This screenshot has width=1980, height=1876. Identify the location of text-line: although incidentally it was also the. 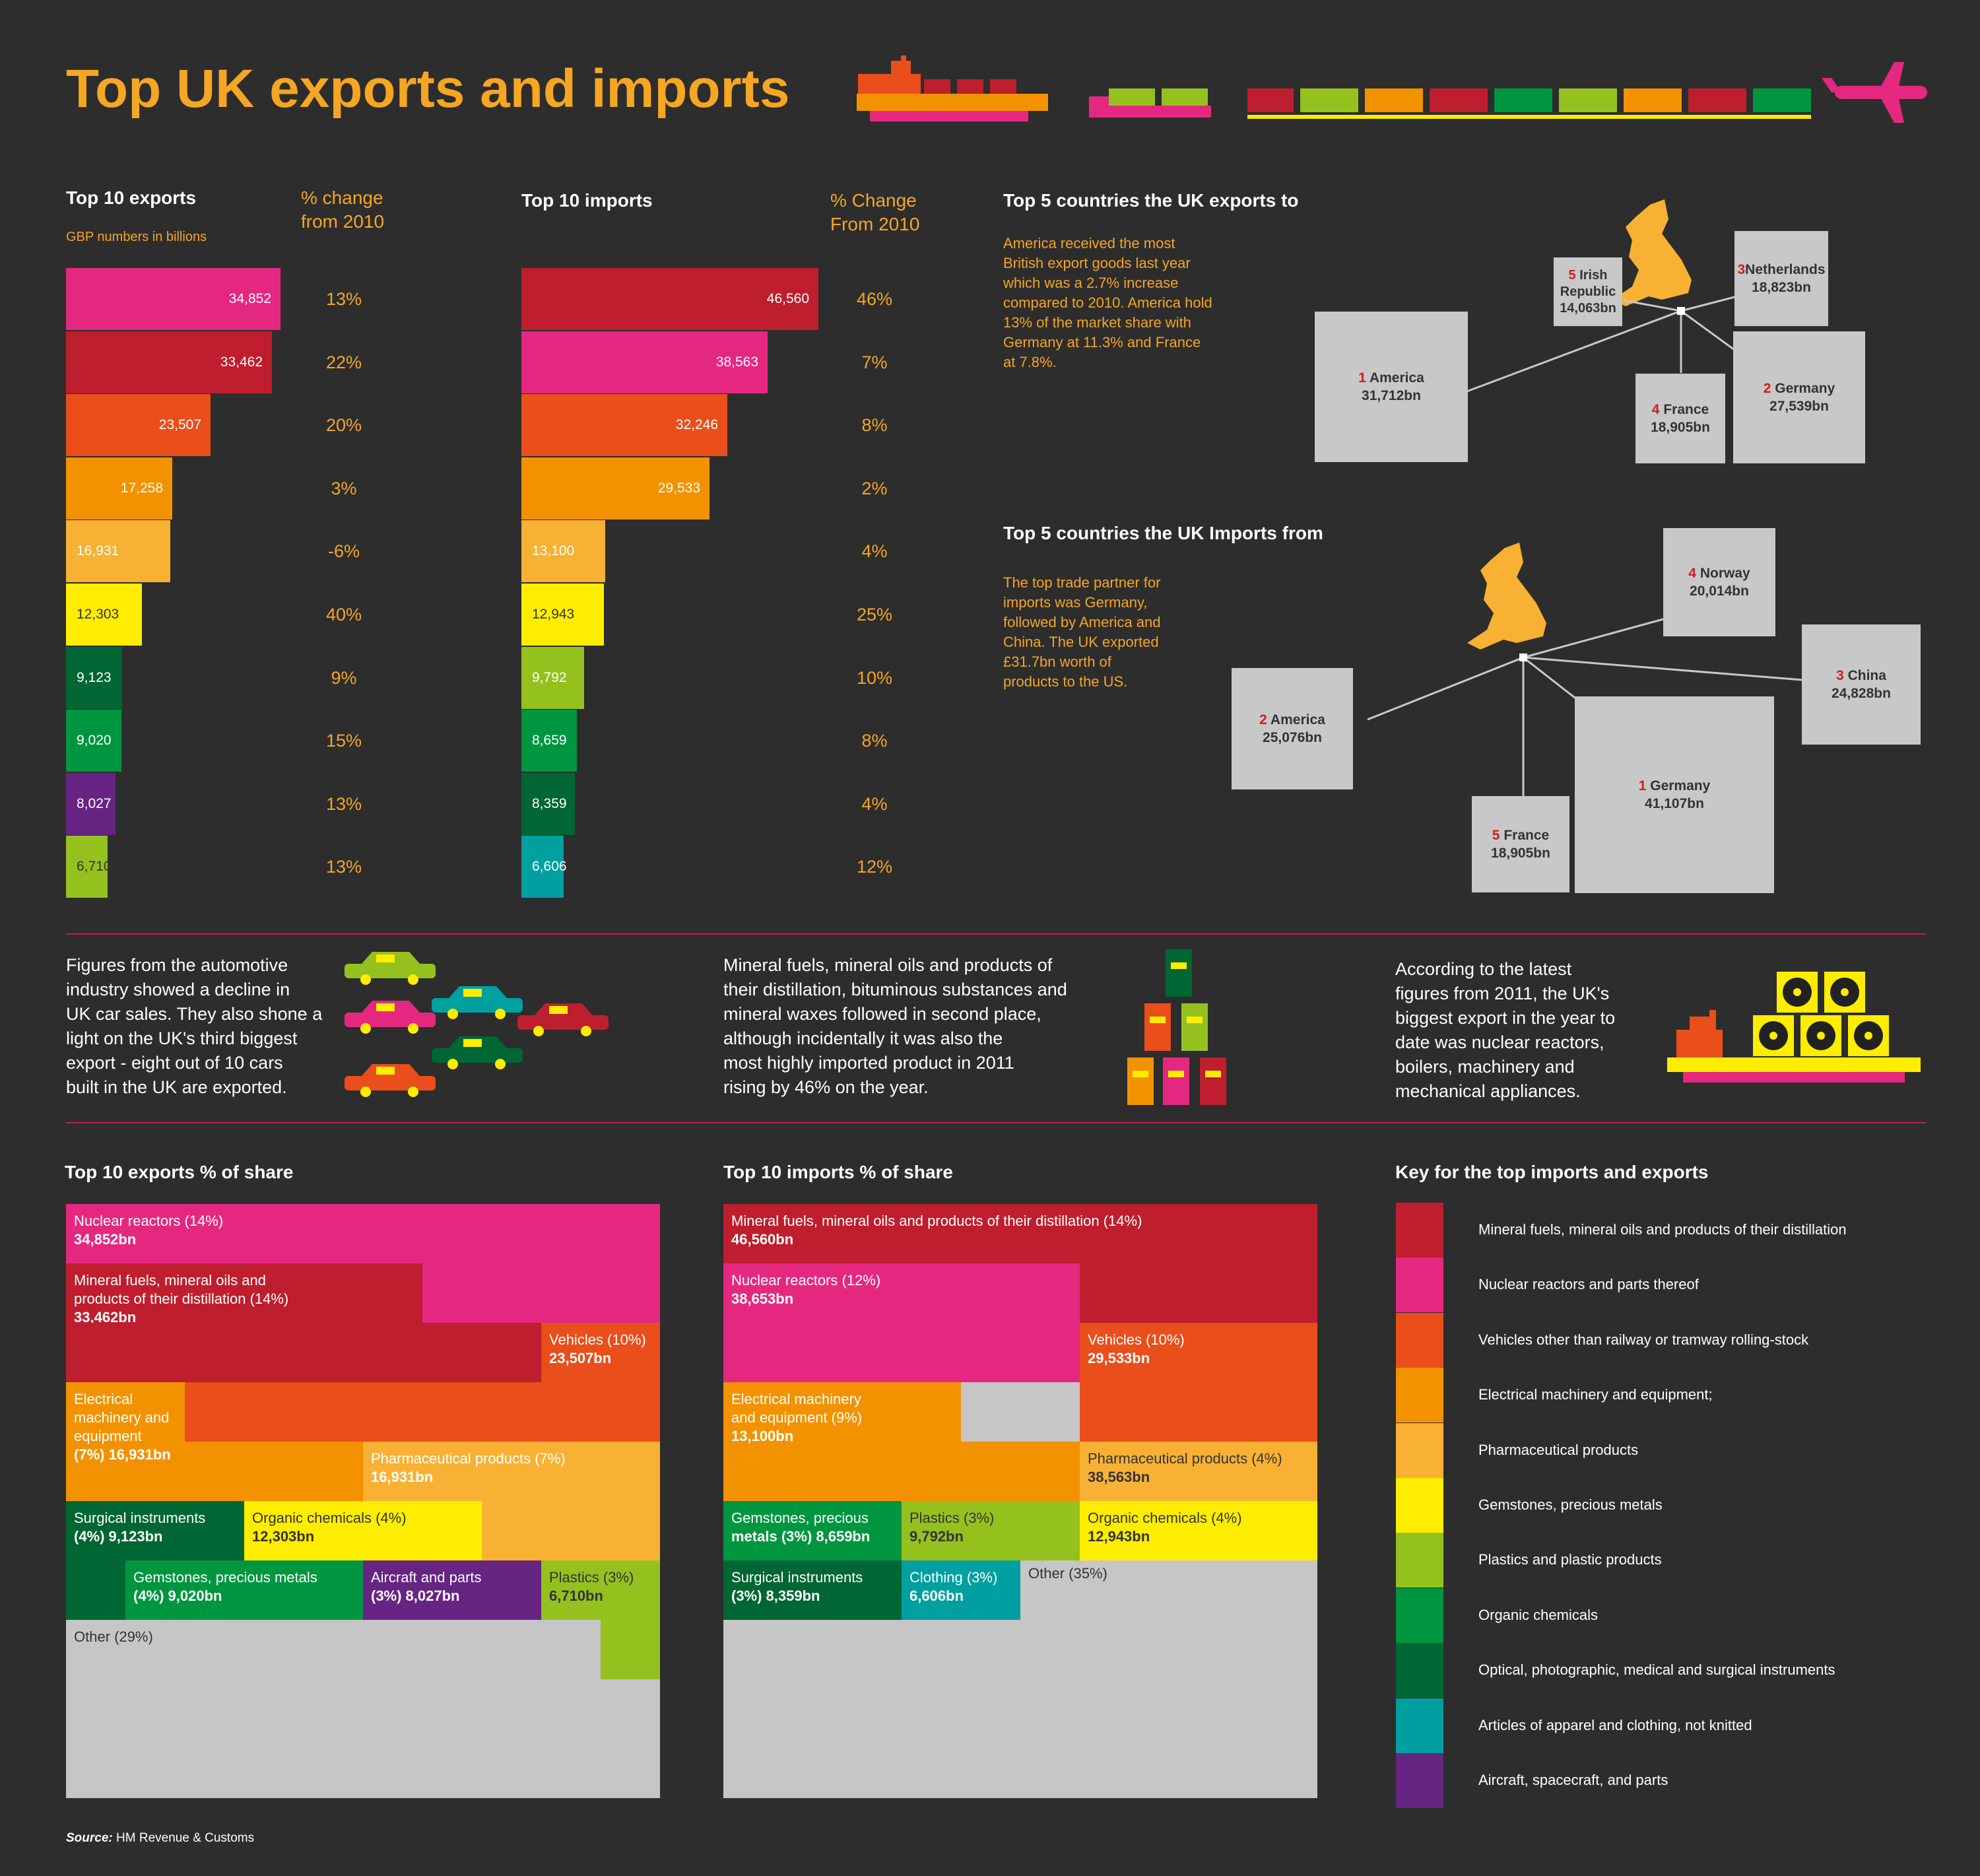
(863, 1038).